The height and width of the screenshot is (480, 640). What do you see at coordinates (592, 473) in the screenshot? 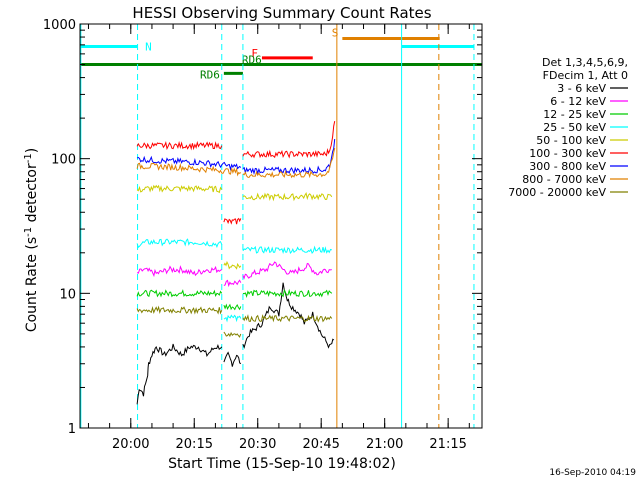
I see `footer-date: 16-Sep-2010 04:19` at bounding box center [592, 473].